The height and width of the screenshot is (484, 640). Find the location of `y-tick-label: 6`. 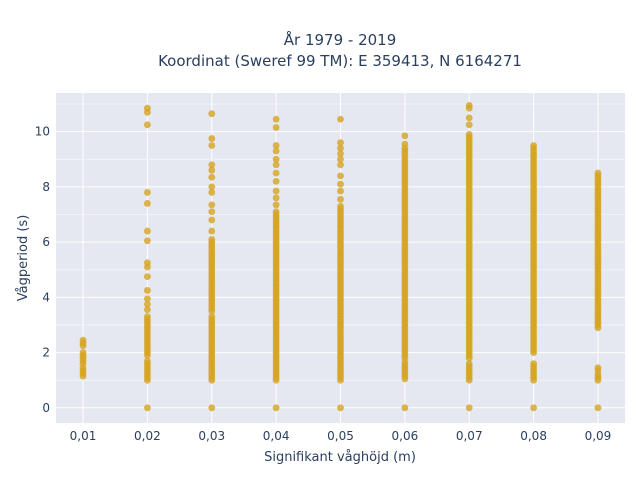

y-tick-label: 6 is located at coordinates (46, 242).